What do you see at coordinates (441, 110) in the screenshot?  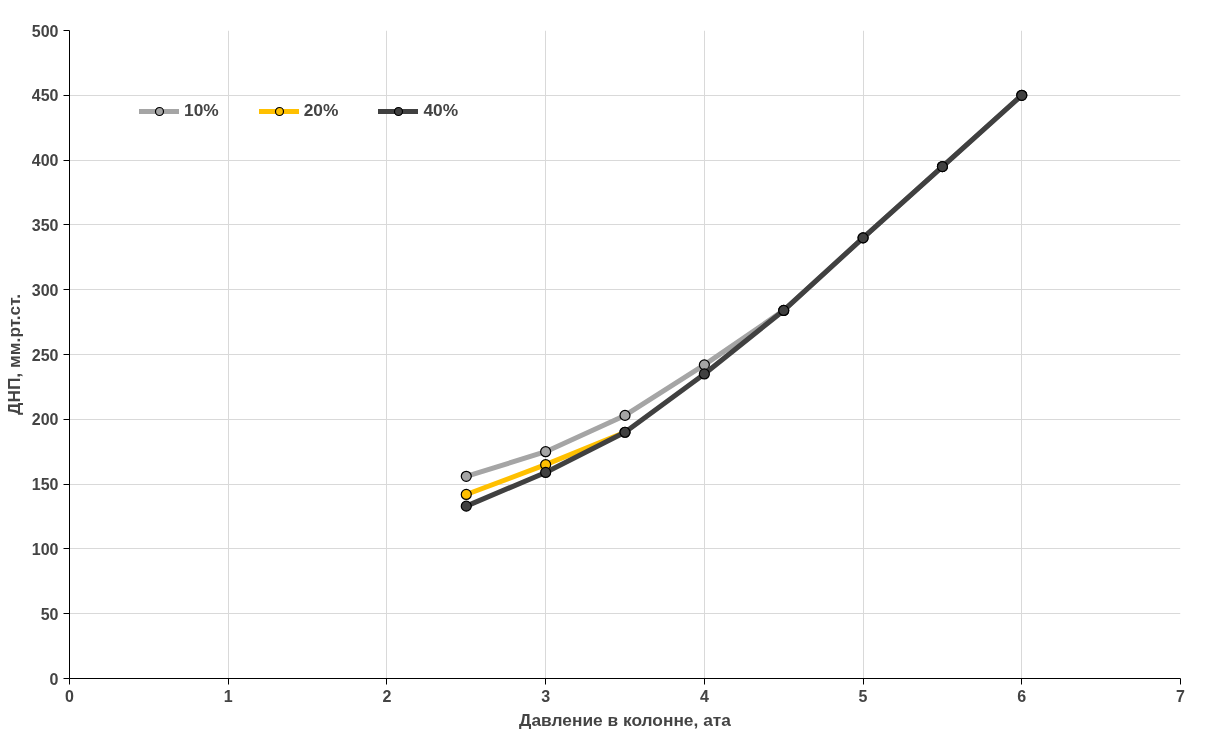 I see `legend-label: 40%` at bounding box center [441, 110].